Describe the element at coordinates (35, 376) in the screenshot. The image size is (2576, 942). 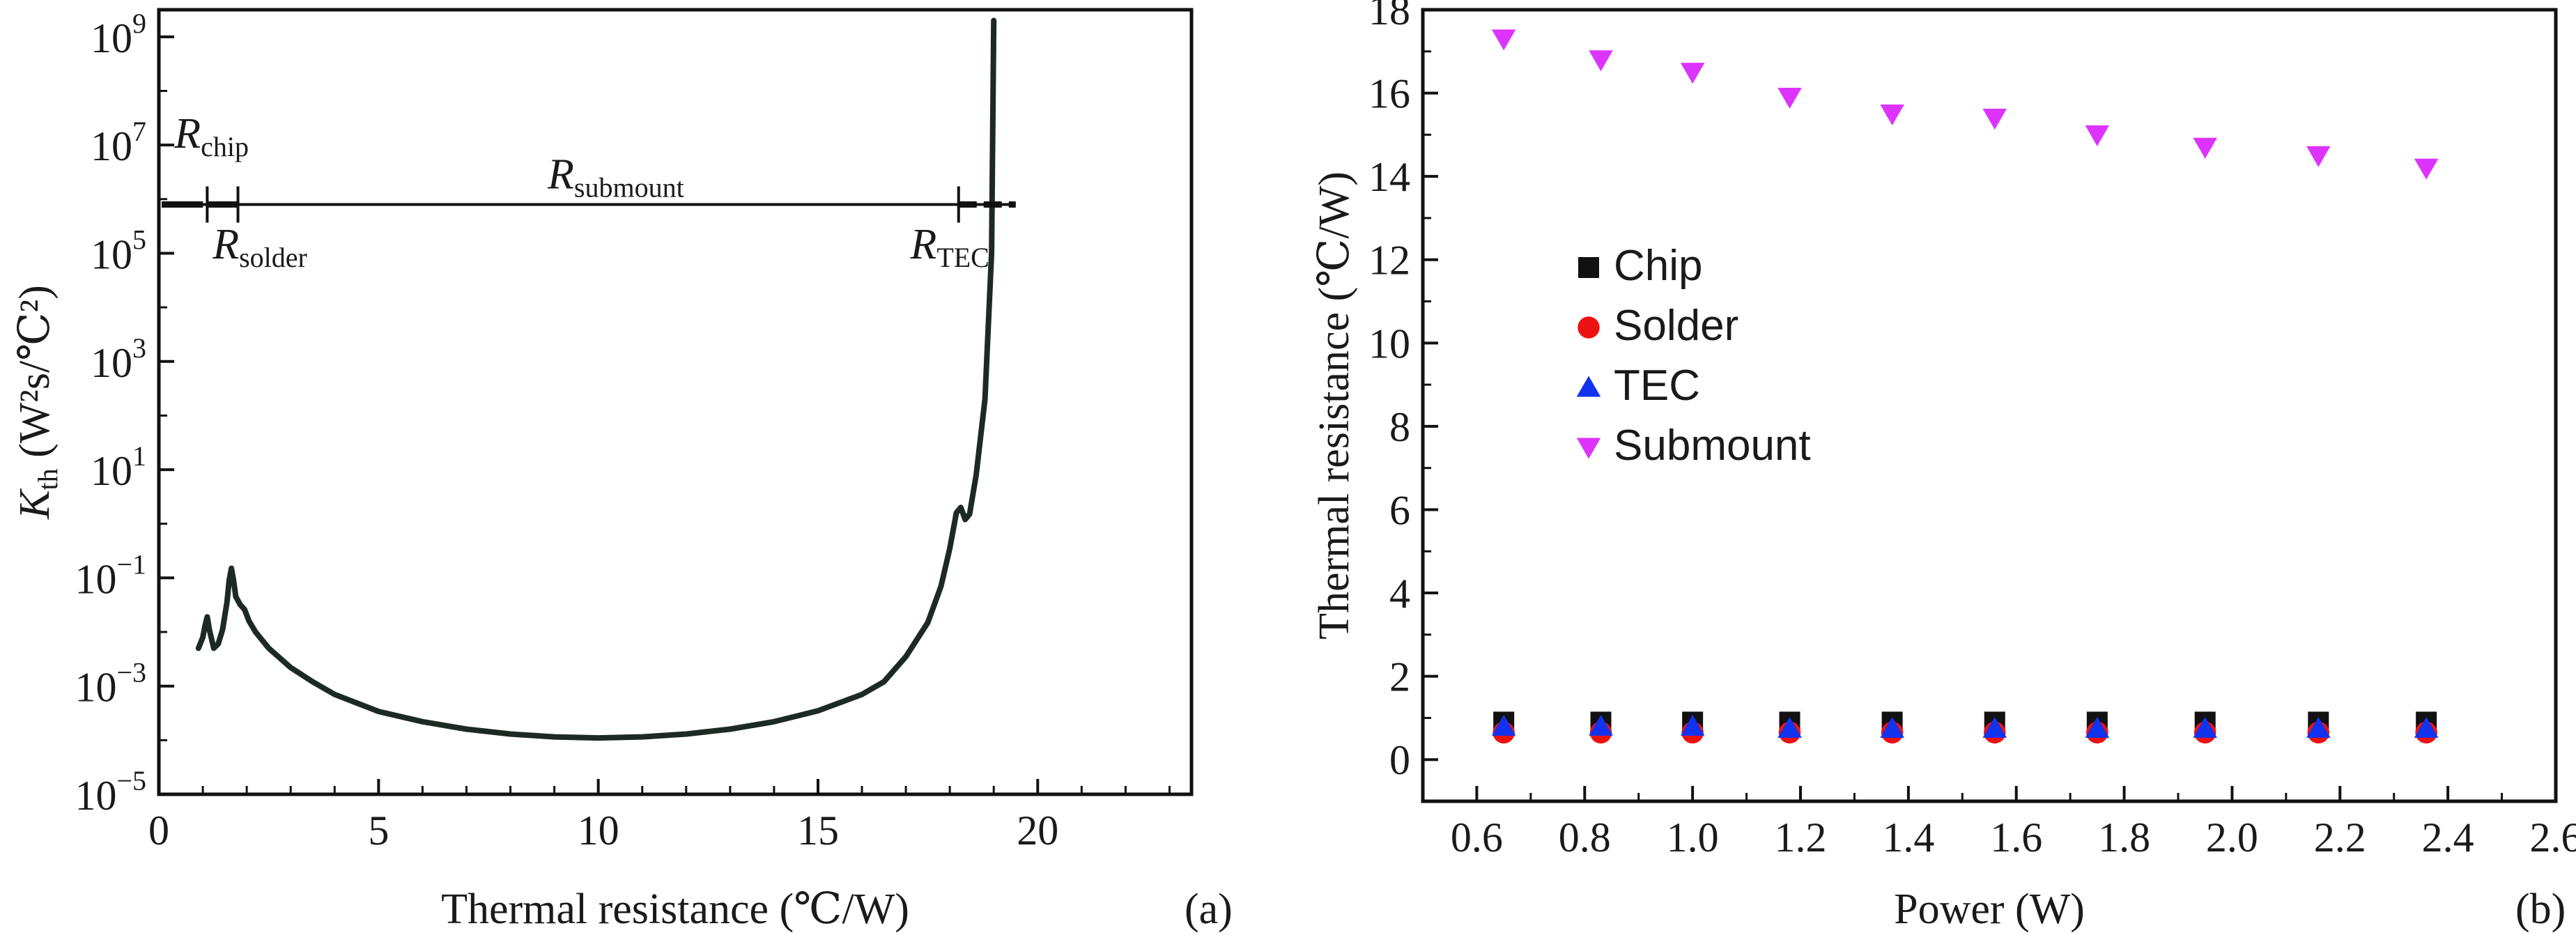
I see `panel-a-y-axis-title-unit: (W²s/℃²)` at that location.